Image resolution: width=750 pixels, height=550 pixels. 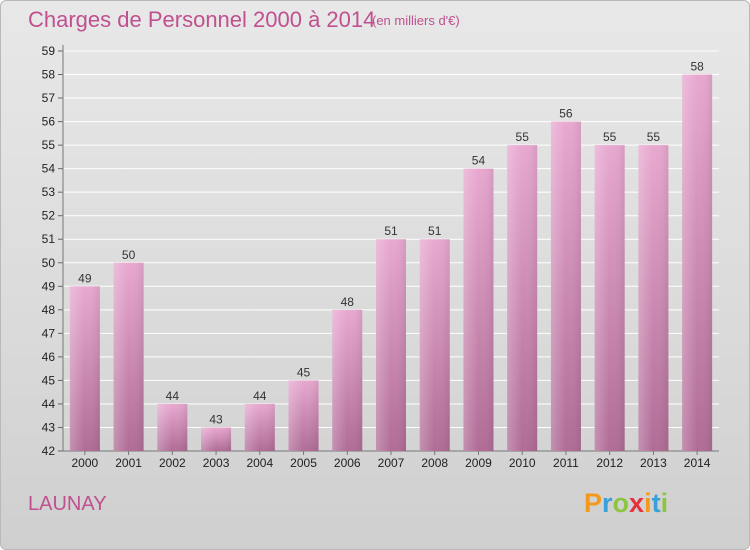 I want to click on bar-shade-2013, so click(x=653, y=298).